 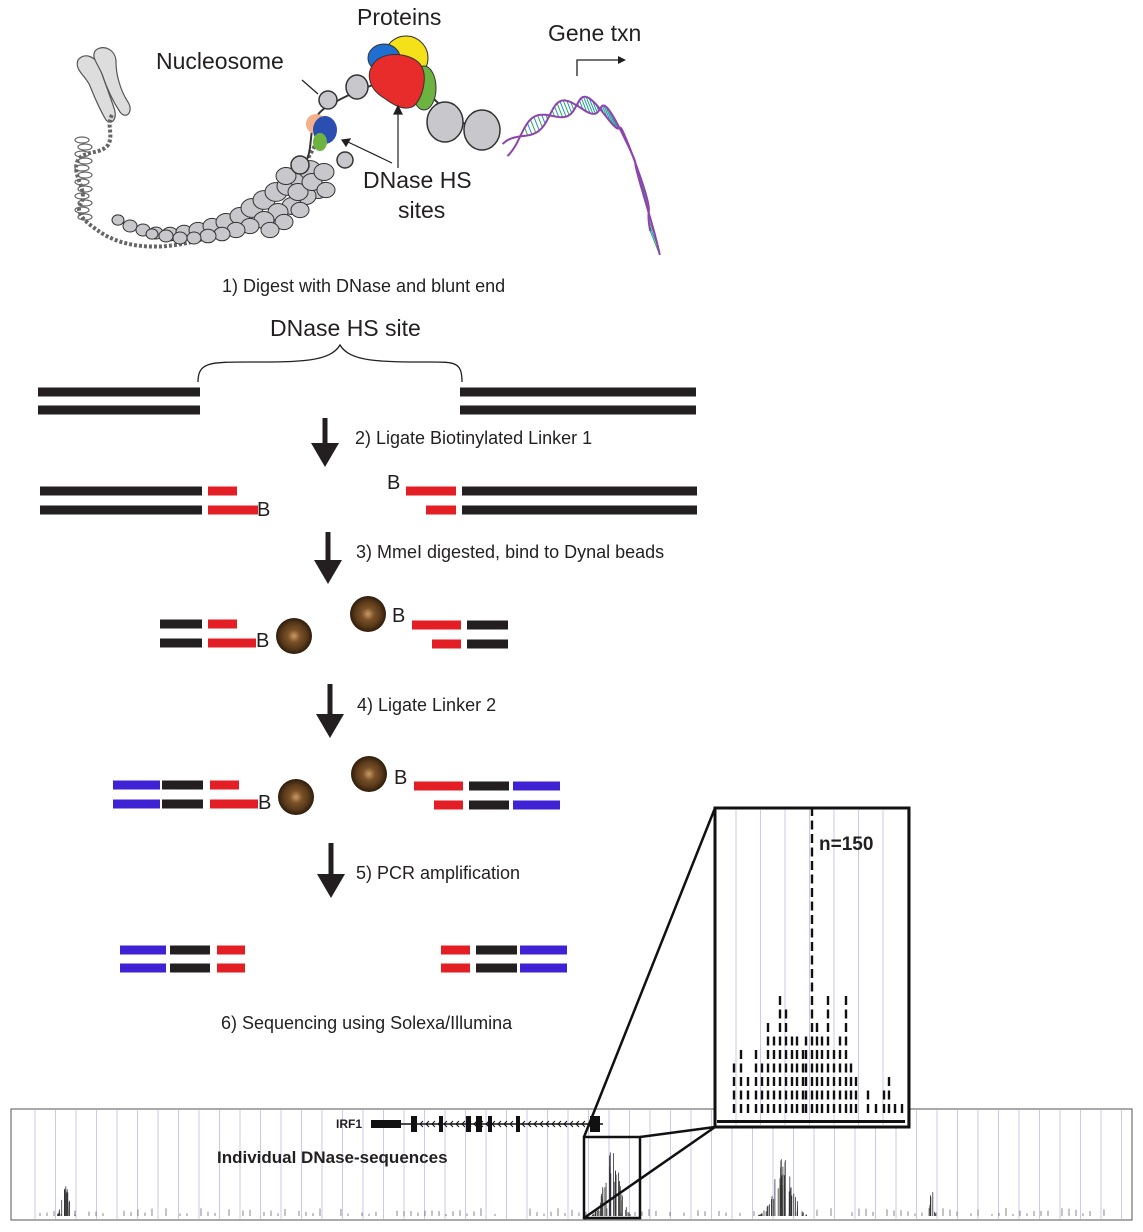 What do you see at coordinates (438, 873) in the screenshot?
I see `step-5-label: 5) PCR amplification` at bounding box center [438, 873].